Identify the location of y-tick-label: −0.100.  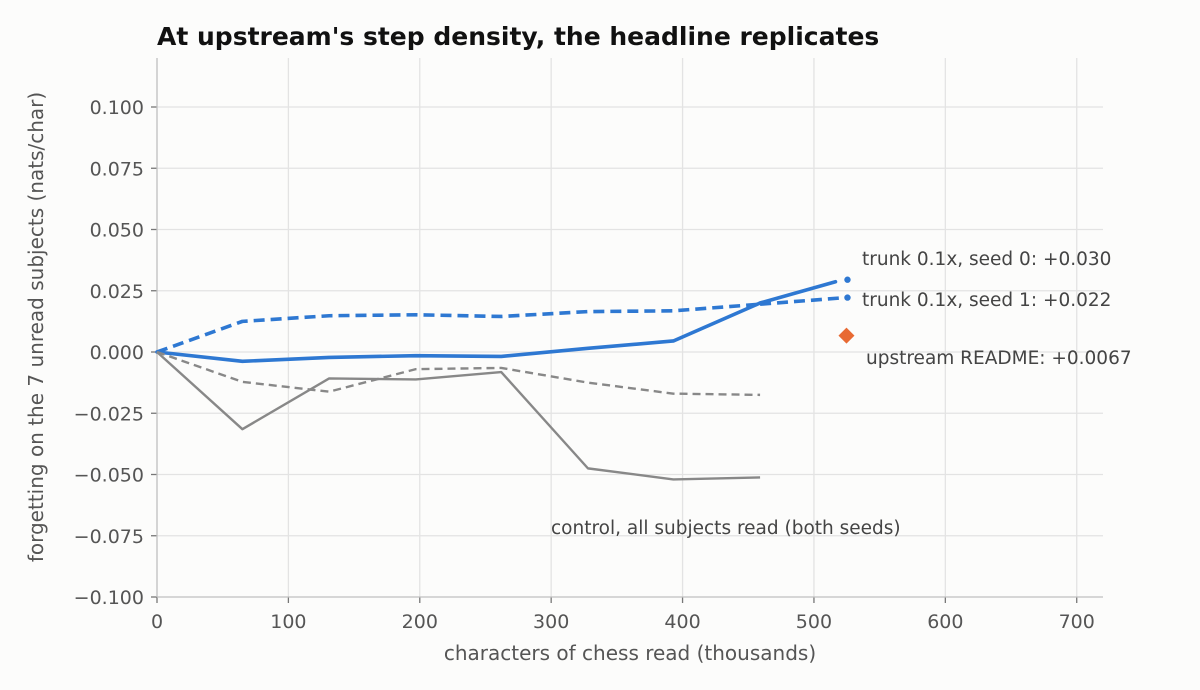
(109, 598).